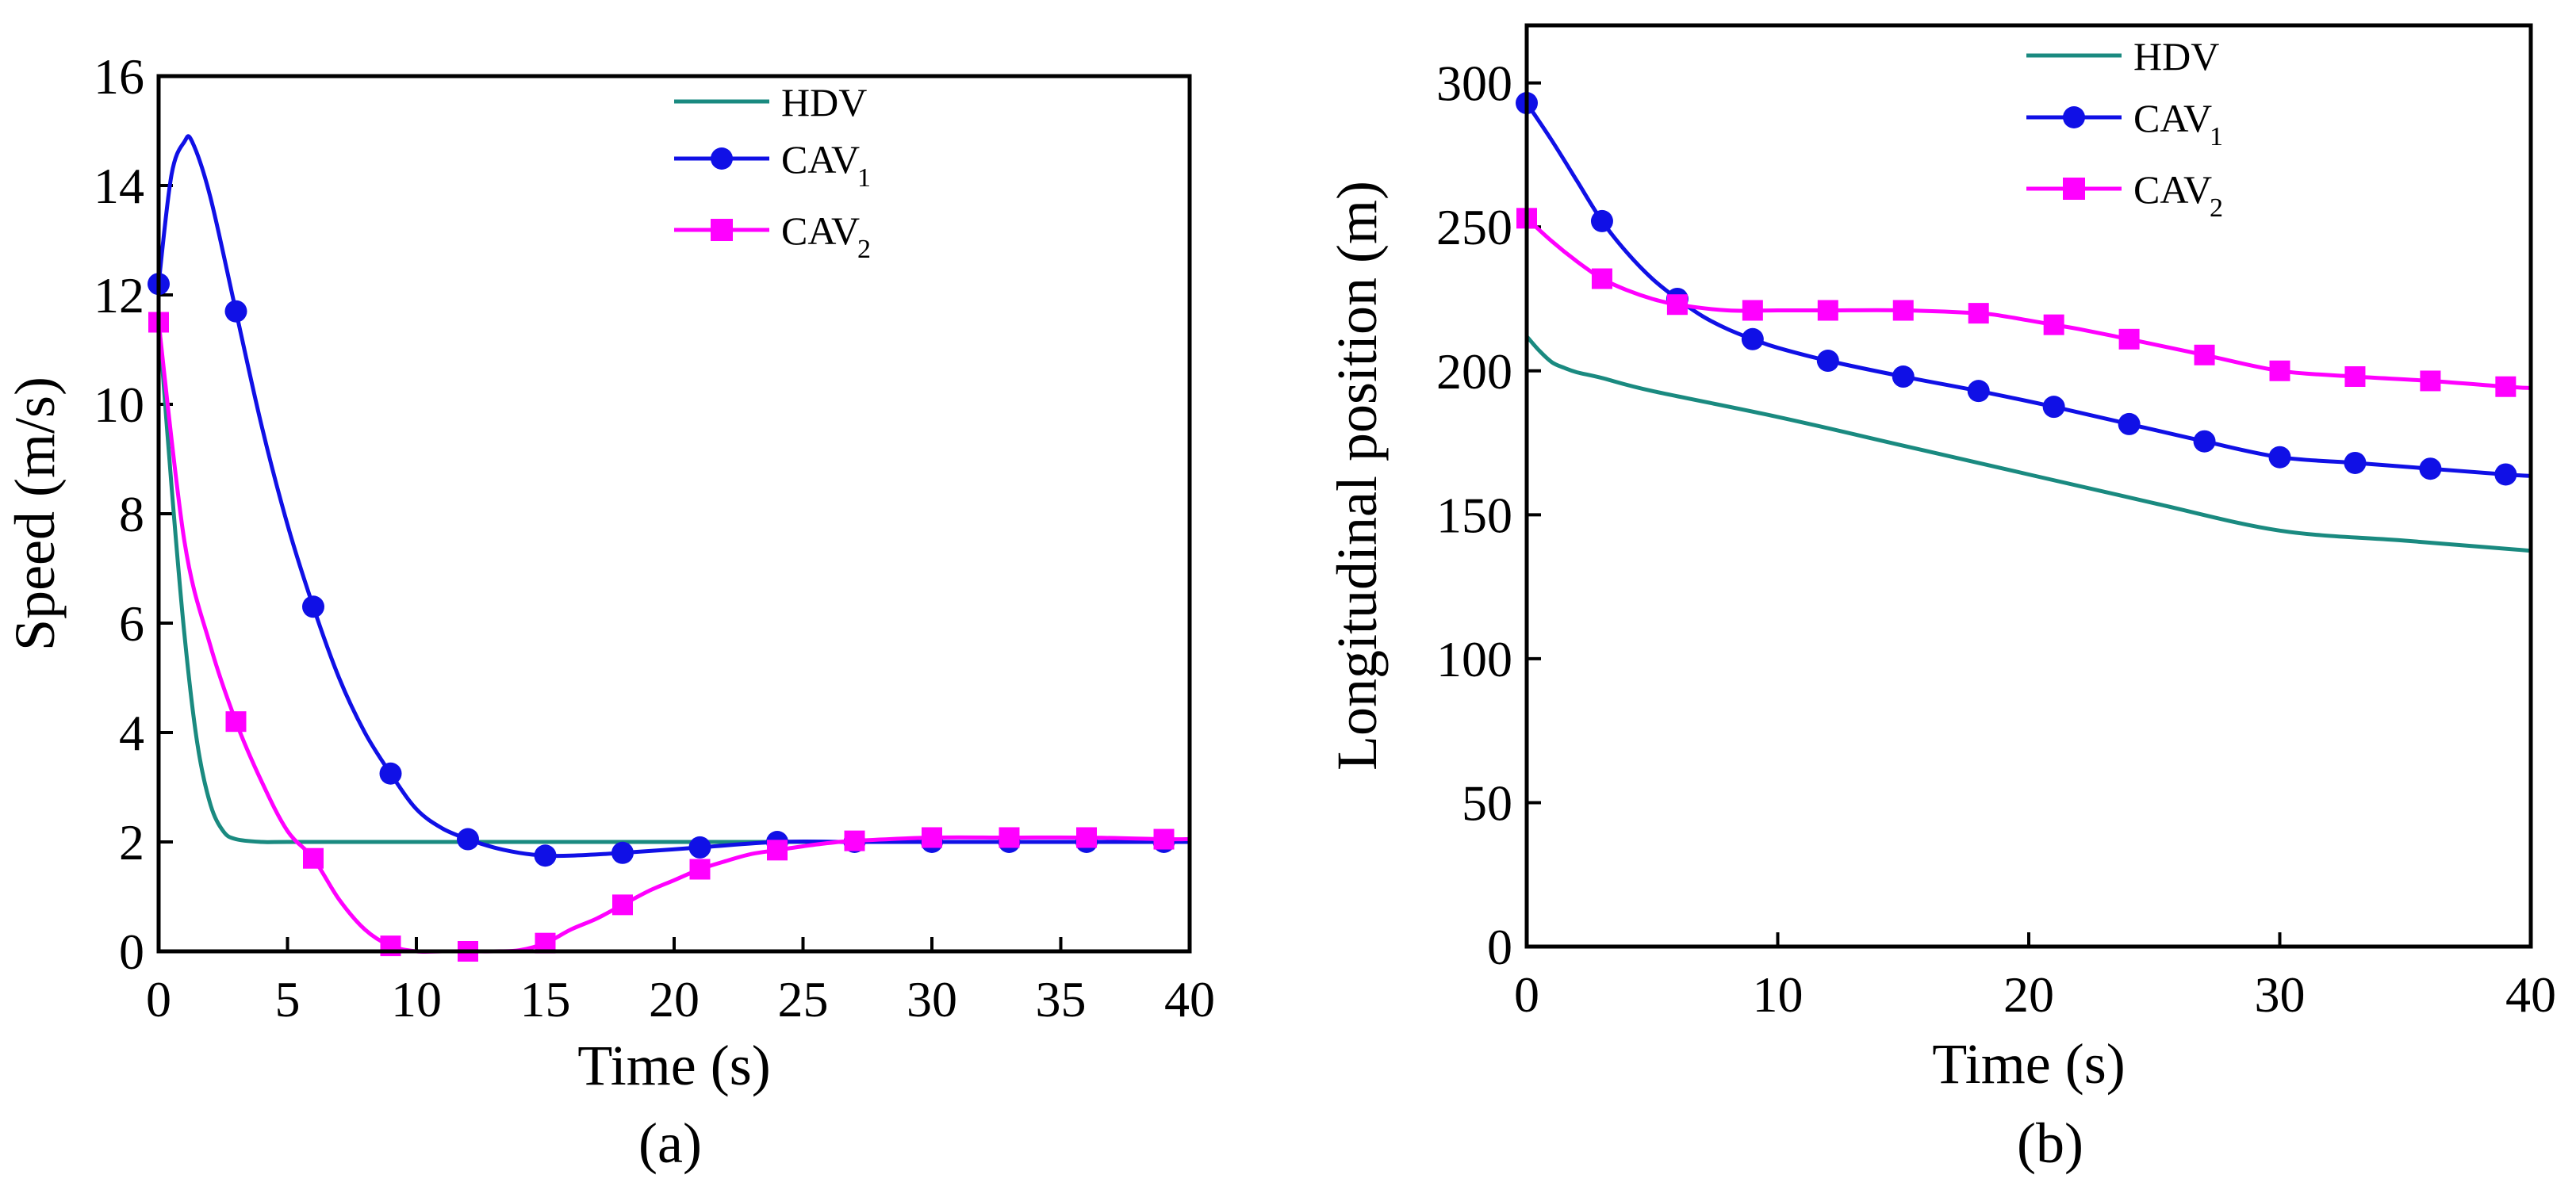 This screenshot has height=1186, width=2576. What do you see at coordinates (119, 186) in the screenshot?
I see `speed-chart-y-tick-label: 14` at bounding box center [119, 186].